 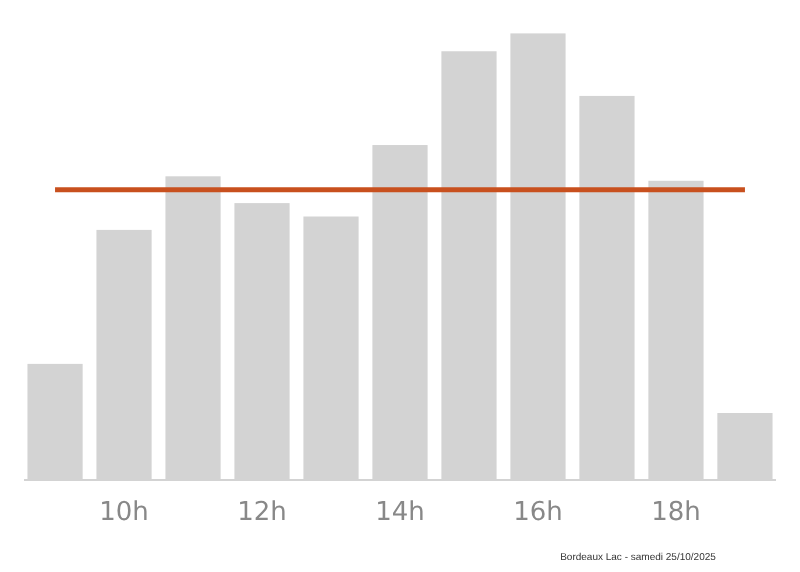 I want to click on x-tick-label: 14h, so click(x=400, y=513).